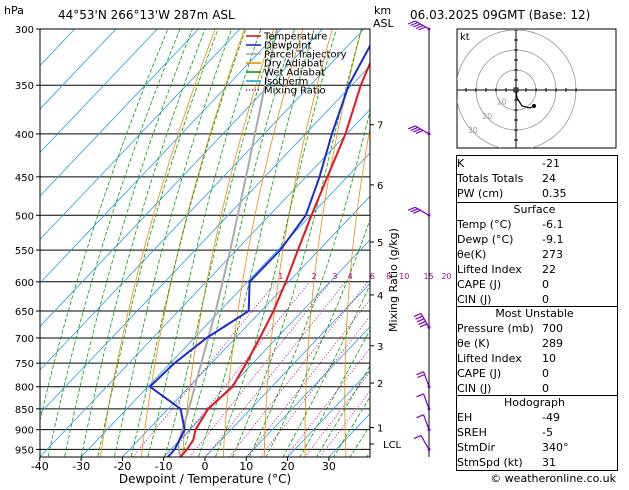  Describe the element at coordinates (503, 373) in the screenshot. I see `most-unstable-row: CAPE (J) 0` at that location.